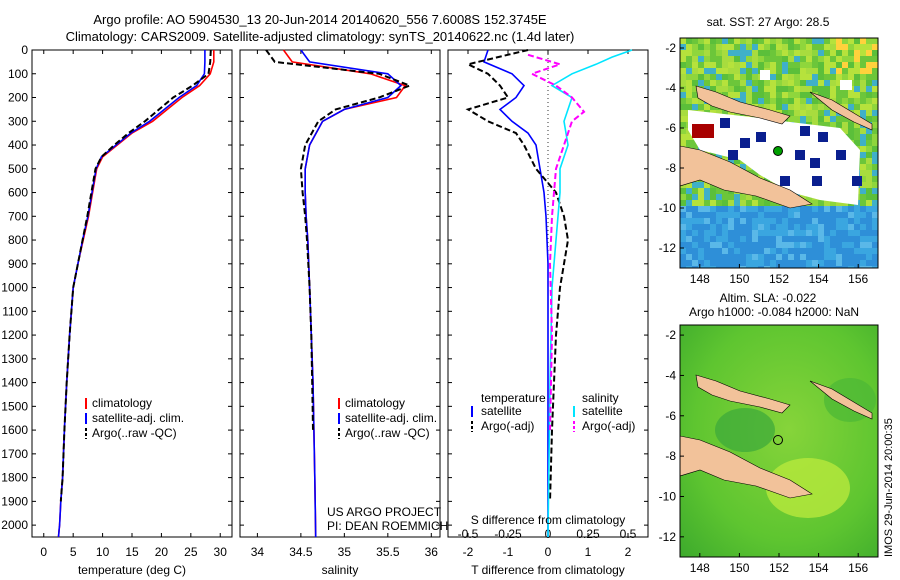 Image resolution: width=900 pixels, height=580 pixels. I want to click on sla-high-anomaly, so click(808, 488).